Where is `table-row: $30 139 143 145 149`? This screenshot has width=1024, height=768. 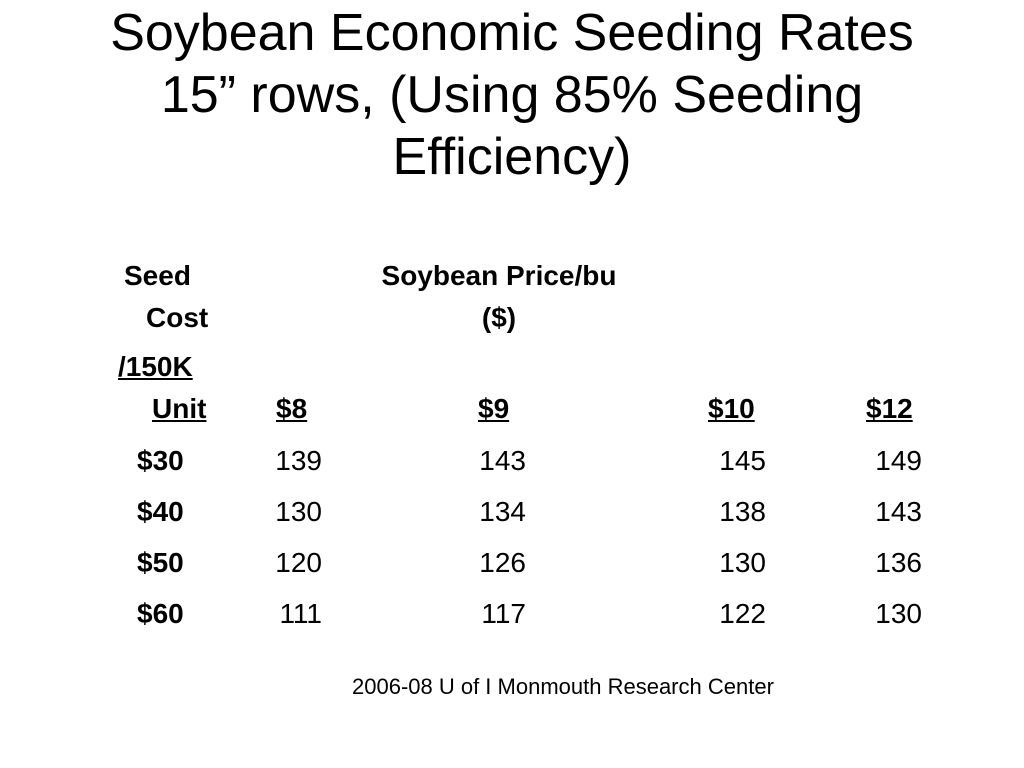 table-row: $30 139 143 145 149 is located at coordinates (512, 465).